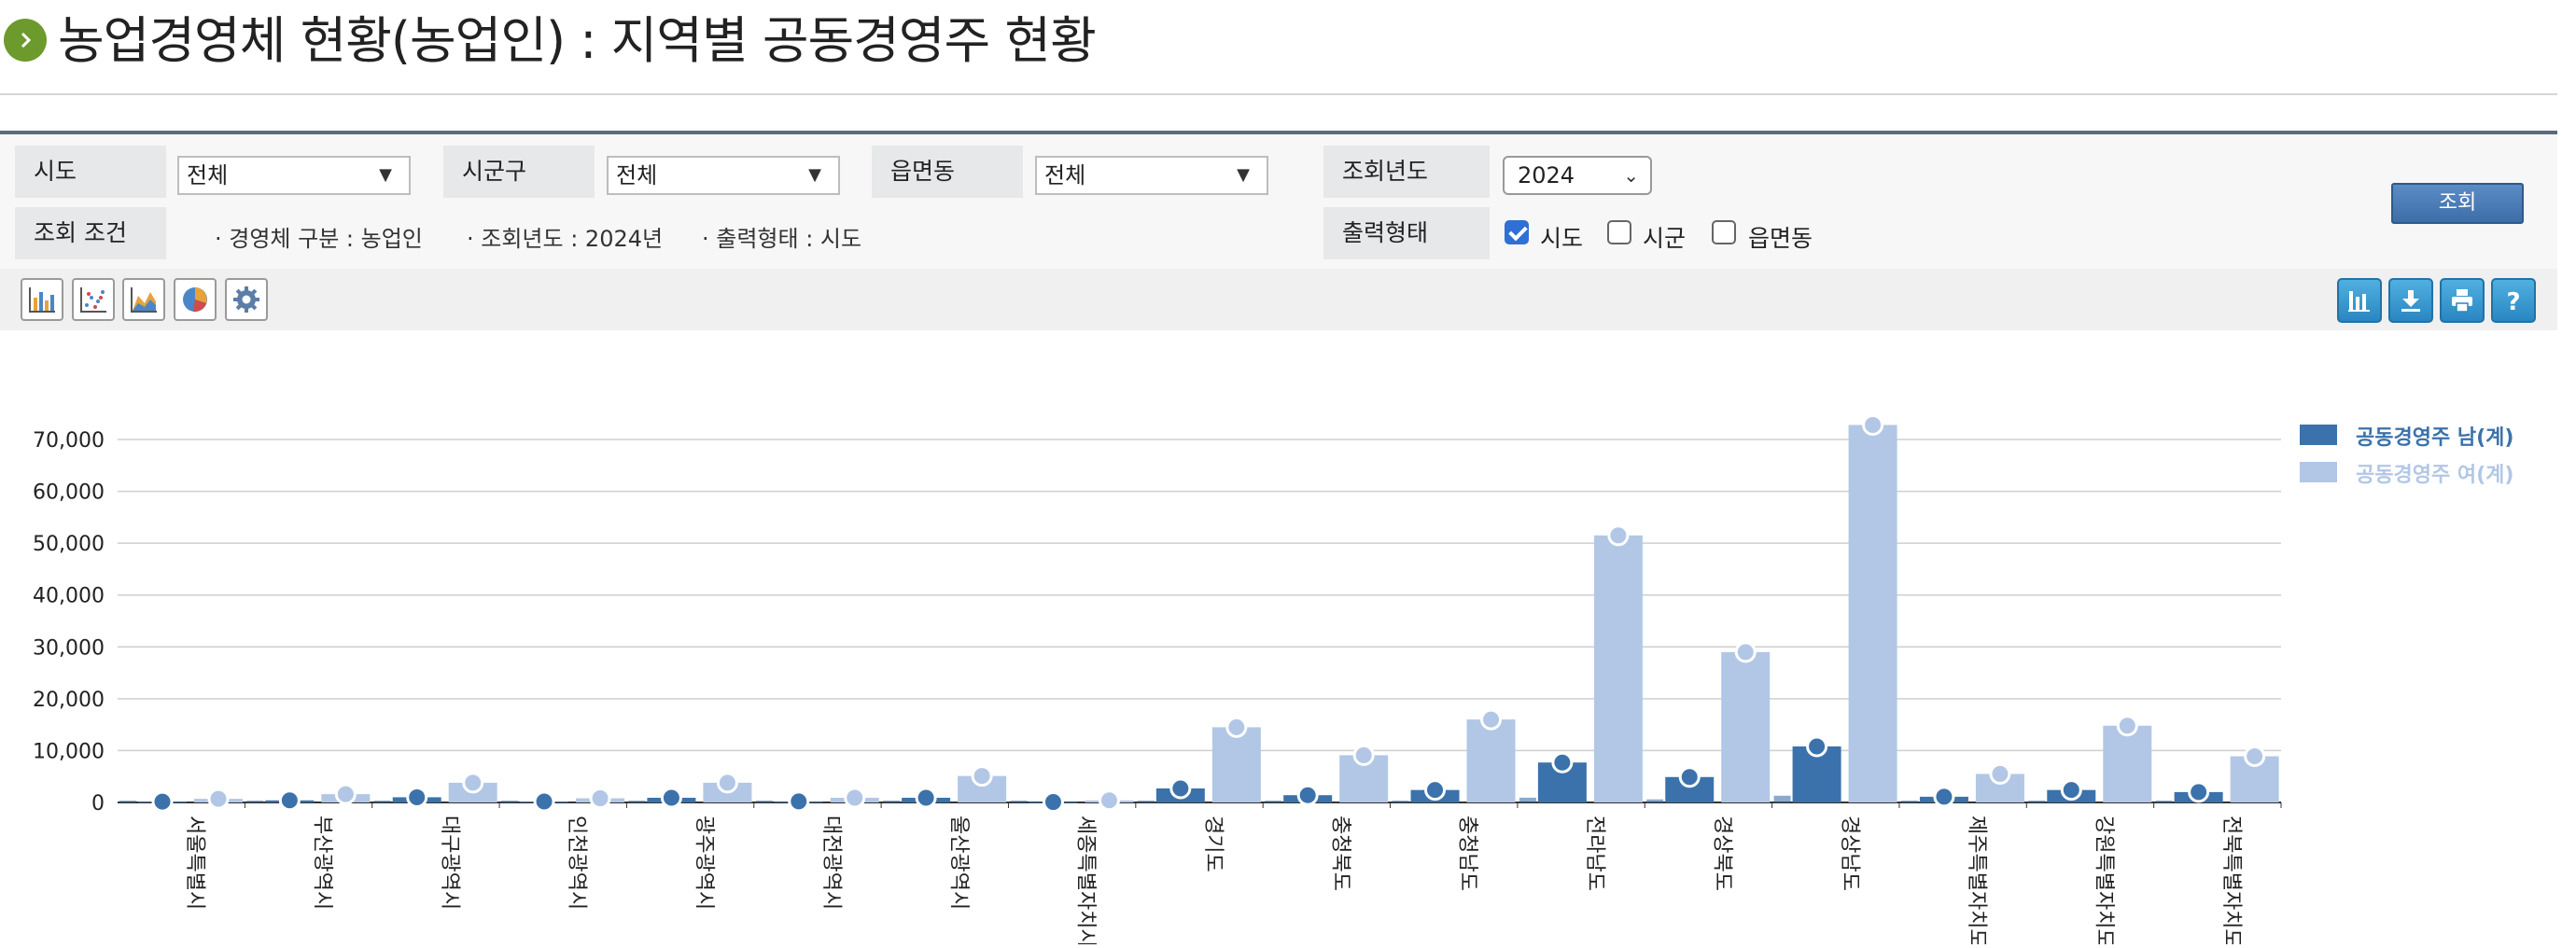  Describe the element at coordinates (194, 863) in the screenshot. I see `x-tick-label: 서울특별시` at that location.